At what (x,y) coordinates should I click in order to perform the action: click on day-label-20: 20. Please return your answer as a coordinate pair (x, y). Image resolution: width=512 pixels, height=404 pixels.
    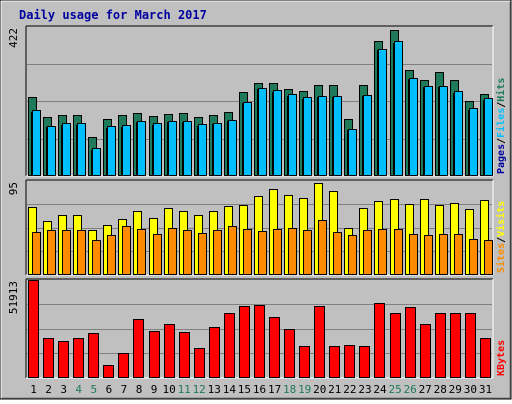
    Looking at the image, I should click on (319, 389).